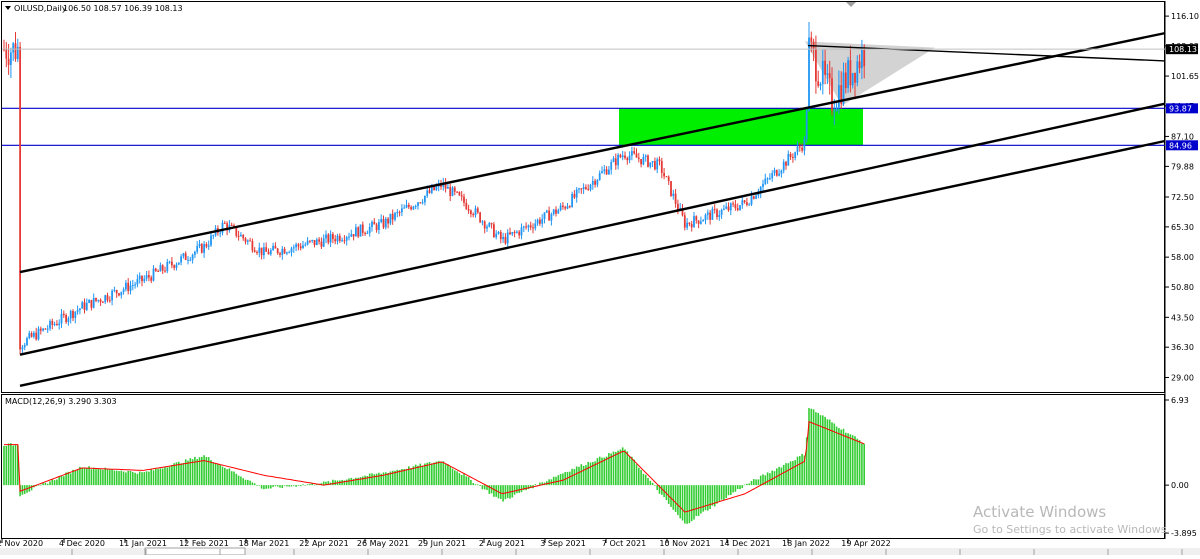  I want to click on chart-shift-marker, so click(851, 4).